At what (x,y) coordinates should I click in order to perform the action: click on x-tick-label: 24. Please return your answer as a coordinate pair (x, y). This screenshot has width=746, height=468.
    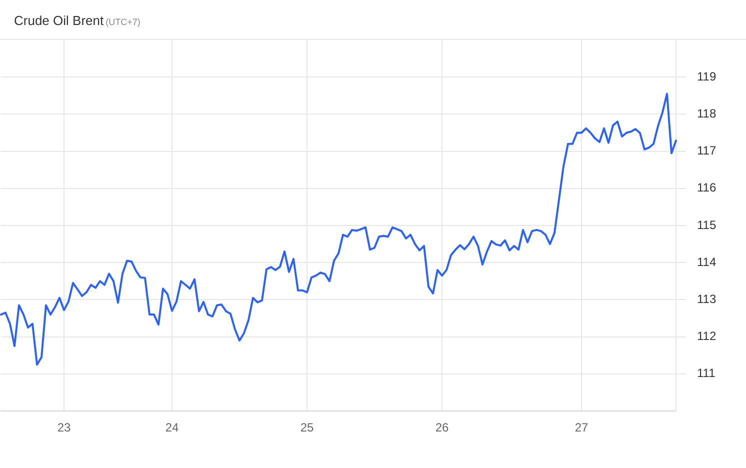
    Looking at the image, I should click on (172, 427).